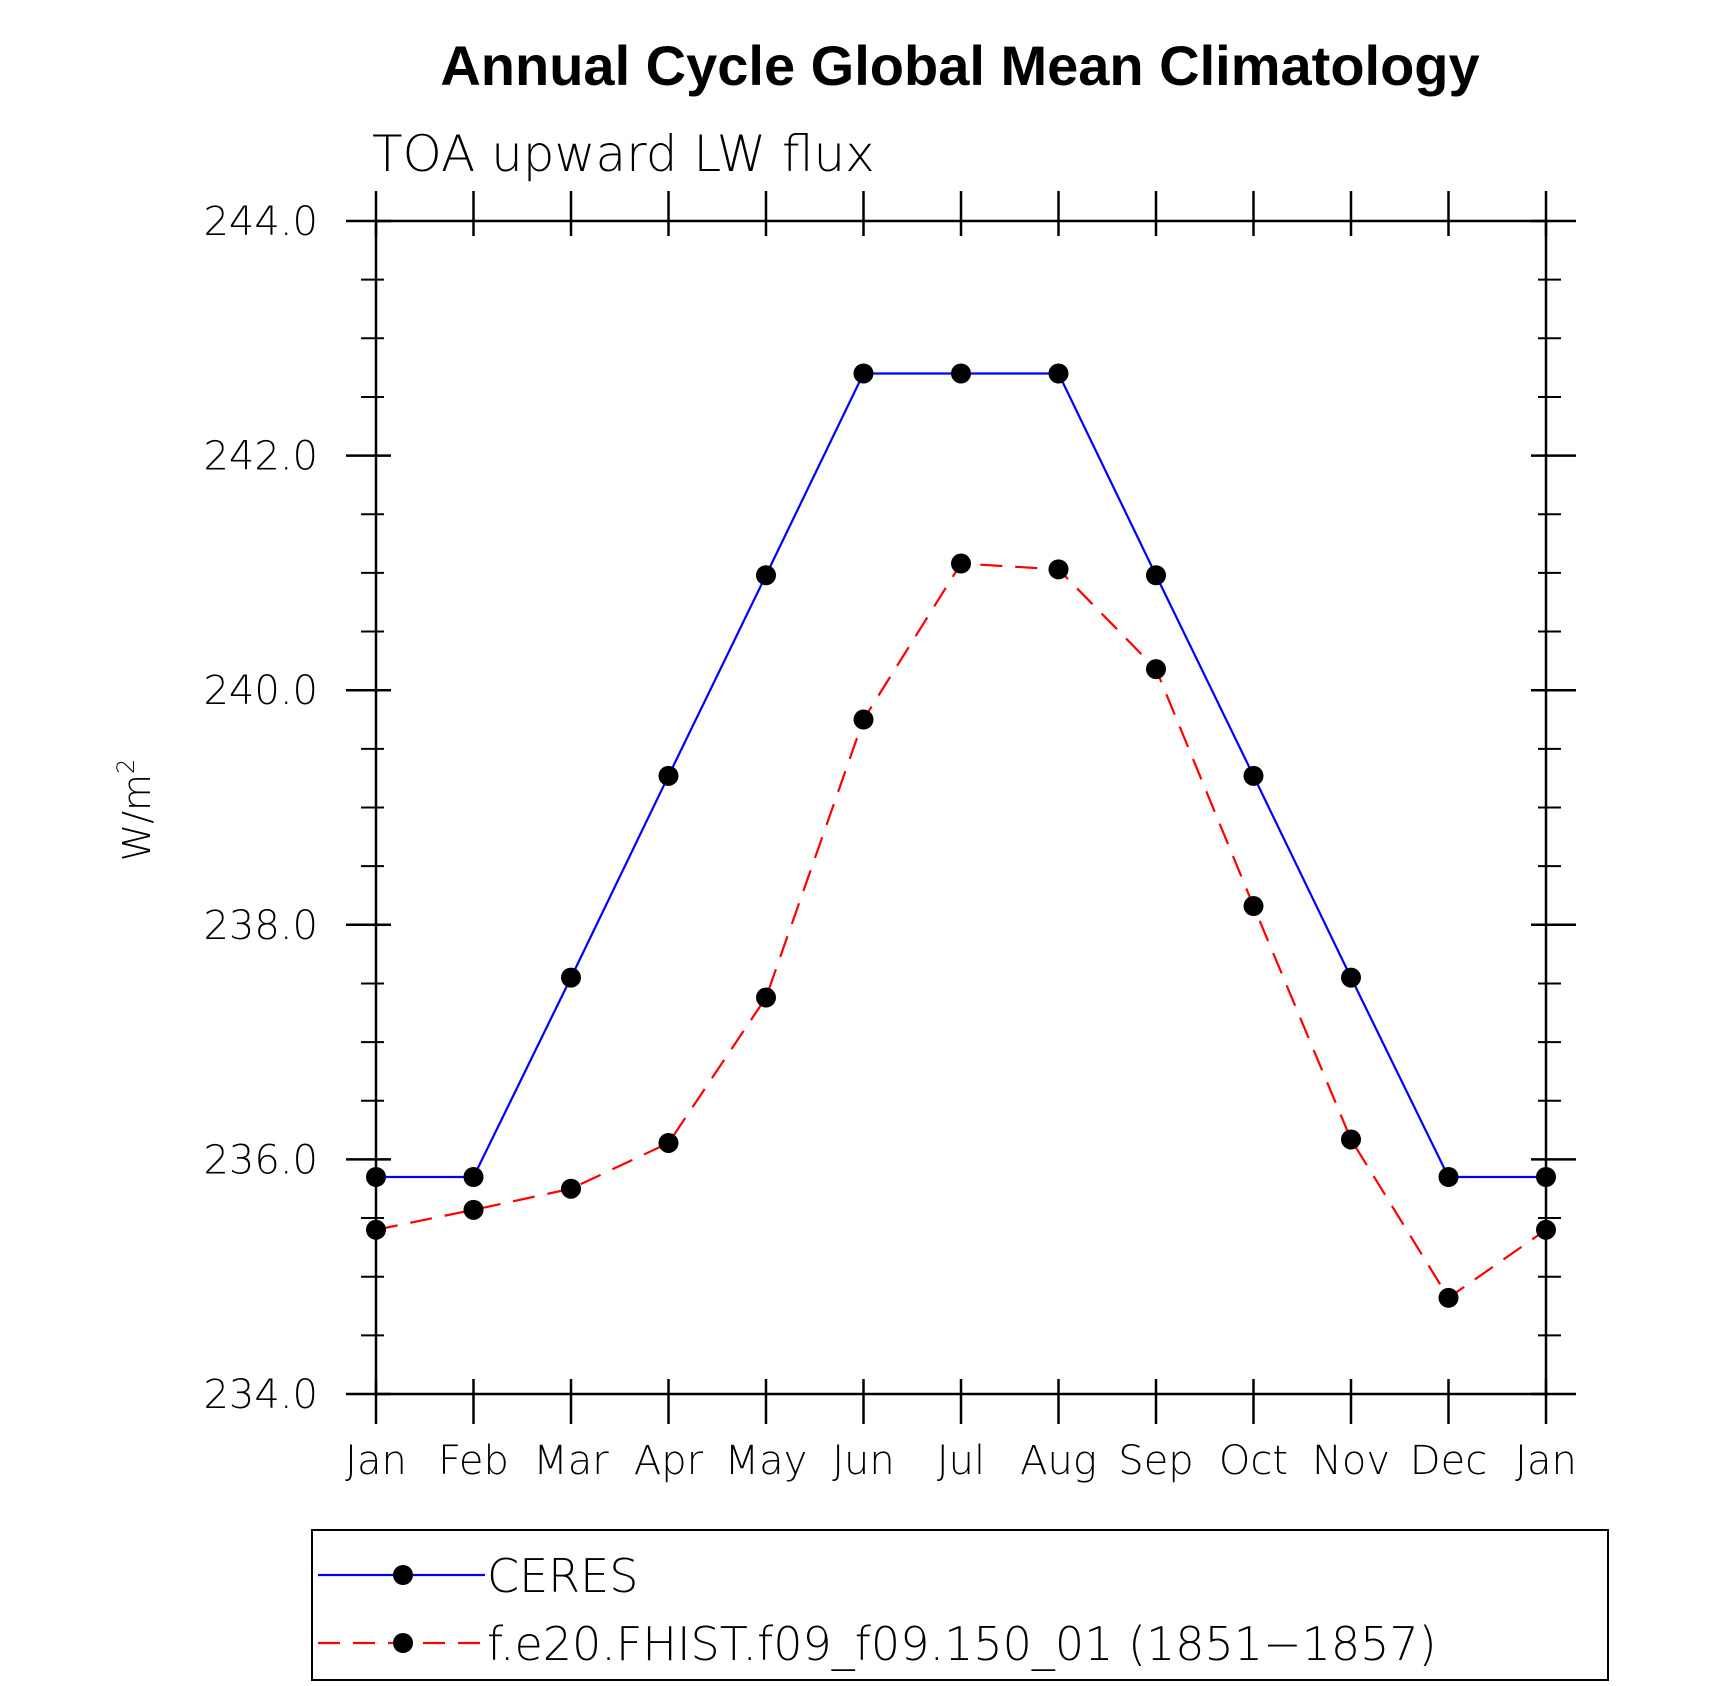 Image resolution: width=1710 pixels, height=1686 pixels. Describe the element at coordinates (260, 457) in the screenshot. I see `y-tick-label: 242.0` at that location.